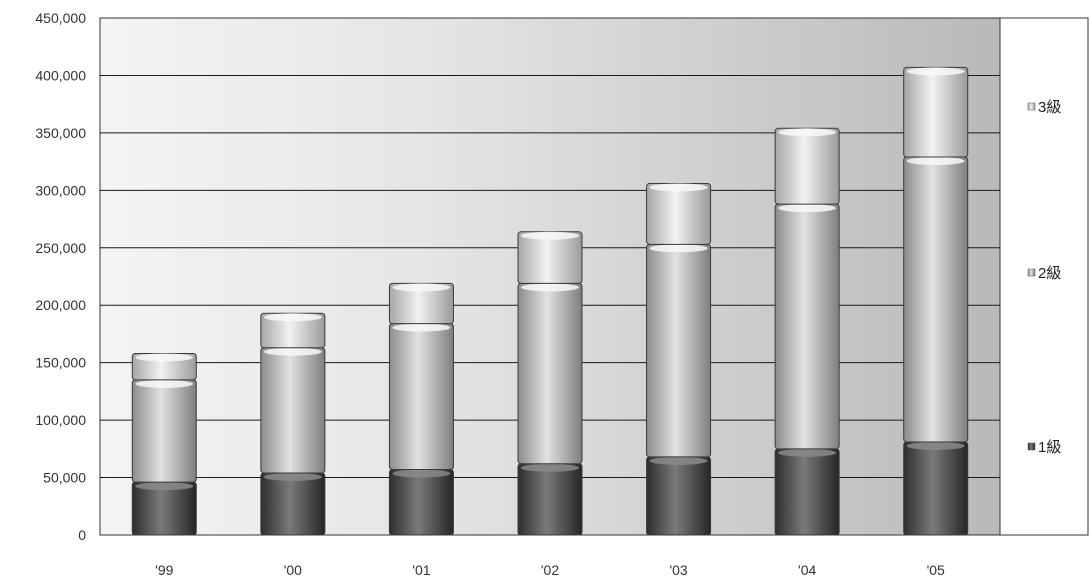  I want to click on y-tick-label: 50,000, so click(64, 478).